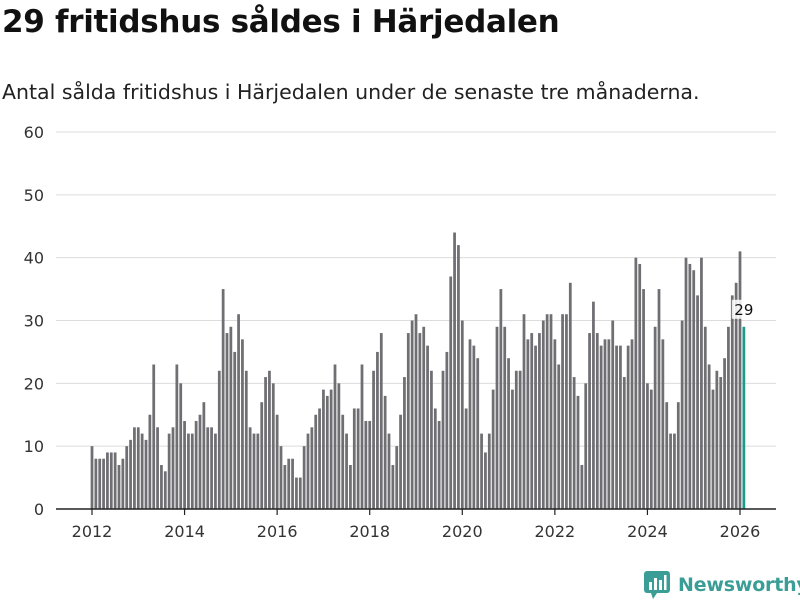  Describe the element at coordinates (554, 531) in the screenshot. I see `x-tick-label: 2022` at that location.